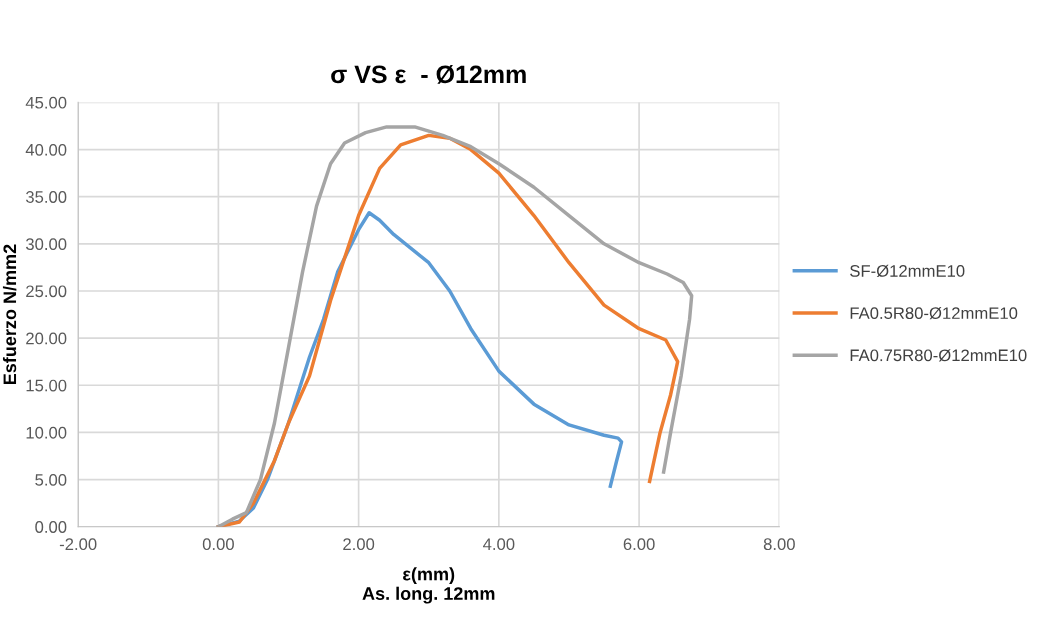 Image resolution: width=1056 pixels, height=640 pixels. What do you see at coordinates (428, 74) in the screenshot?
I see `chart-title: σ VS ε - Ø12mm` at bounding box center [428, 74].